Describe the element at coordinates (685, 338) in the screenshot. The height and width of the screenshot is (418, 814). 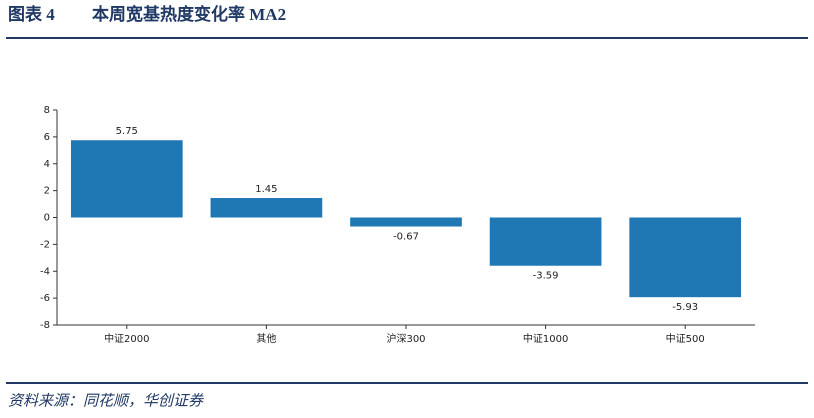
I see `x-tick-label: 中证500` at that location.